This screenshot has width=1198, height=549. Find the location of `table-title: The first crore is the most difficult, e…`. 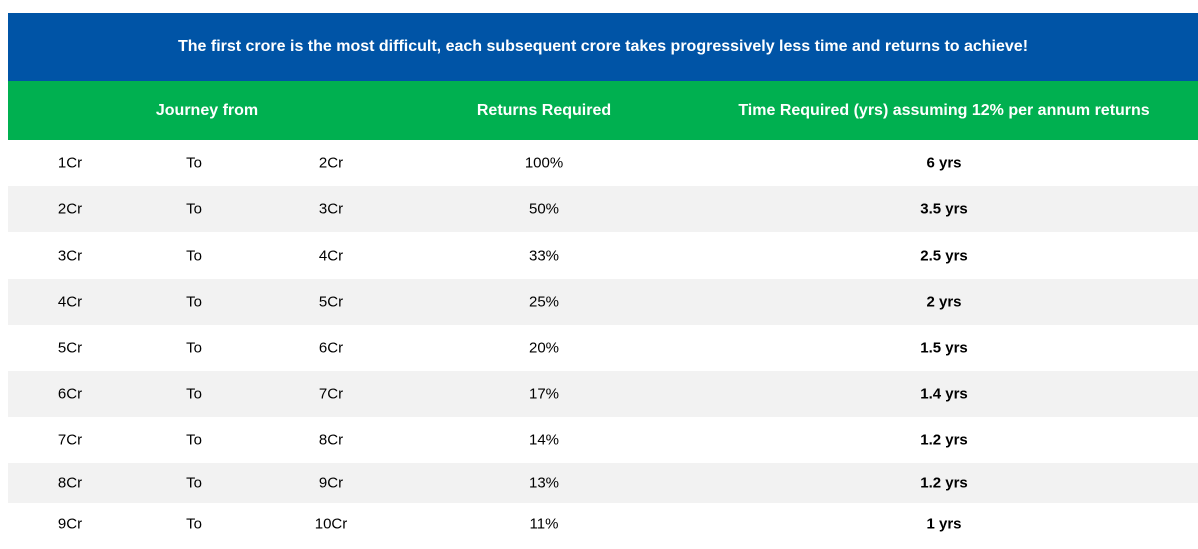

table-title: The first crore is the most difficult, e… is located at coordinates (603, 46).